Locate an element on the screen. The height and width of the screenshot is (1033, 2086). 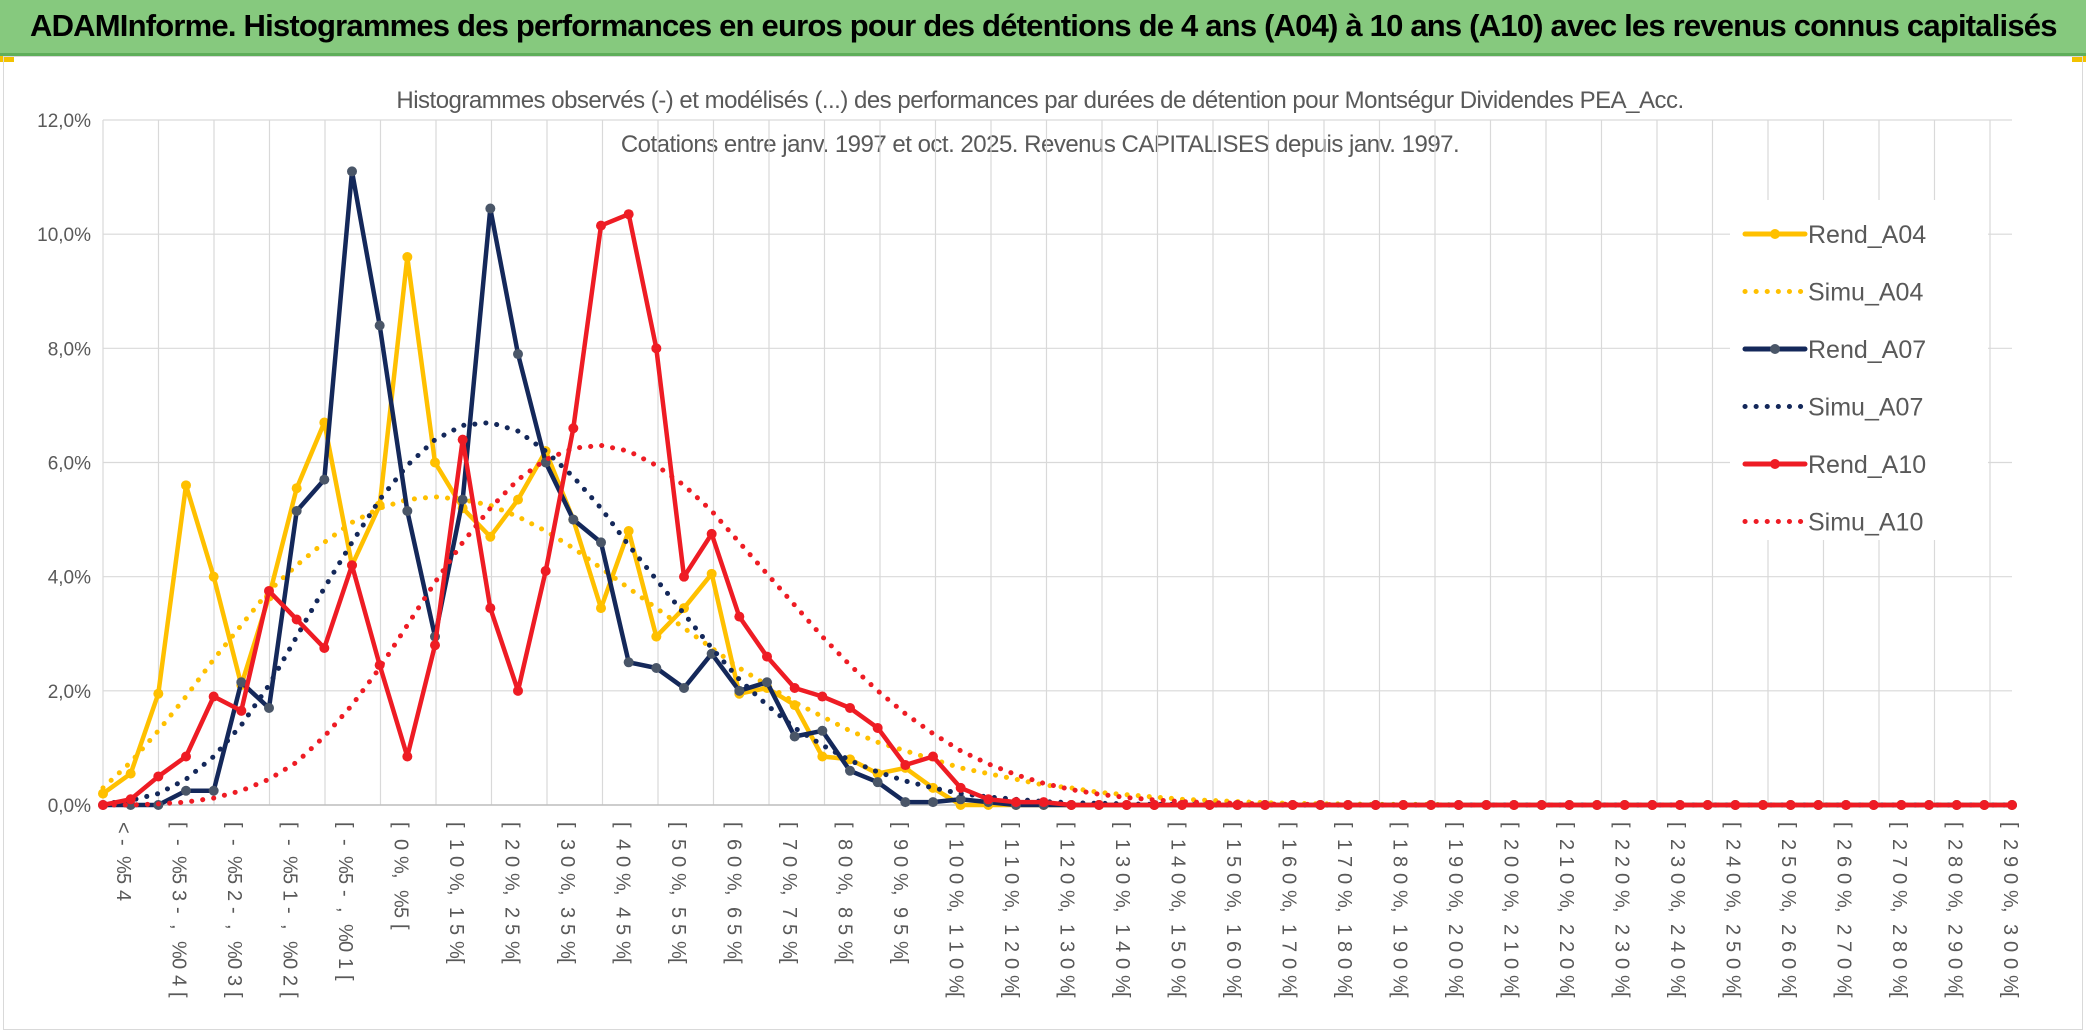
x-tick-char: 5 is located at coordinates (1178, 946).